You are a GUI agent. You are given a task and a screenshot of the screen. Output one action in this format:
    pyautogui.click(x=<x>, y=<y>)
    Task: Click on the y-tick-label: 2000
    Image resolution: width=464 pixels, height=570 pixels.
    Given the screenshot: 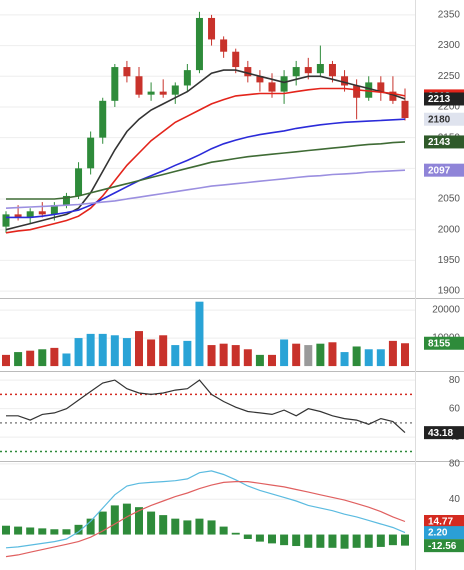 What is the action you would take?
    pyautogui.click(x=449, y=229)
    